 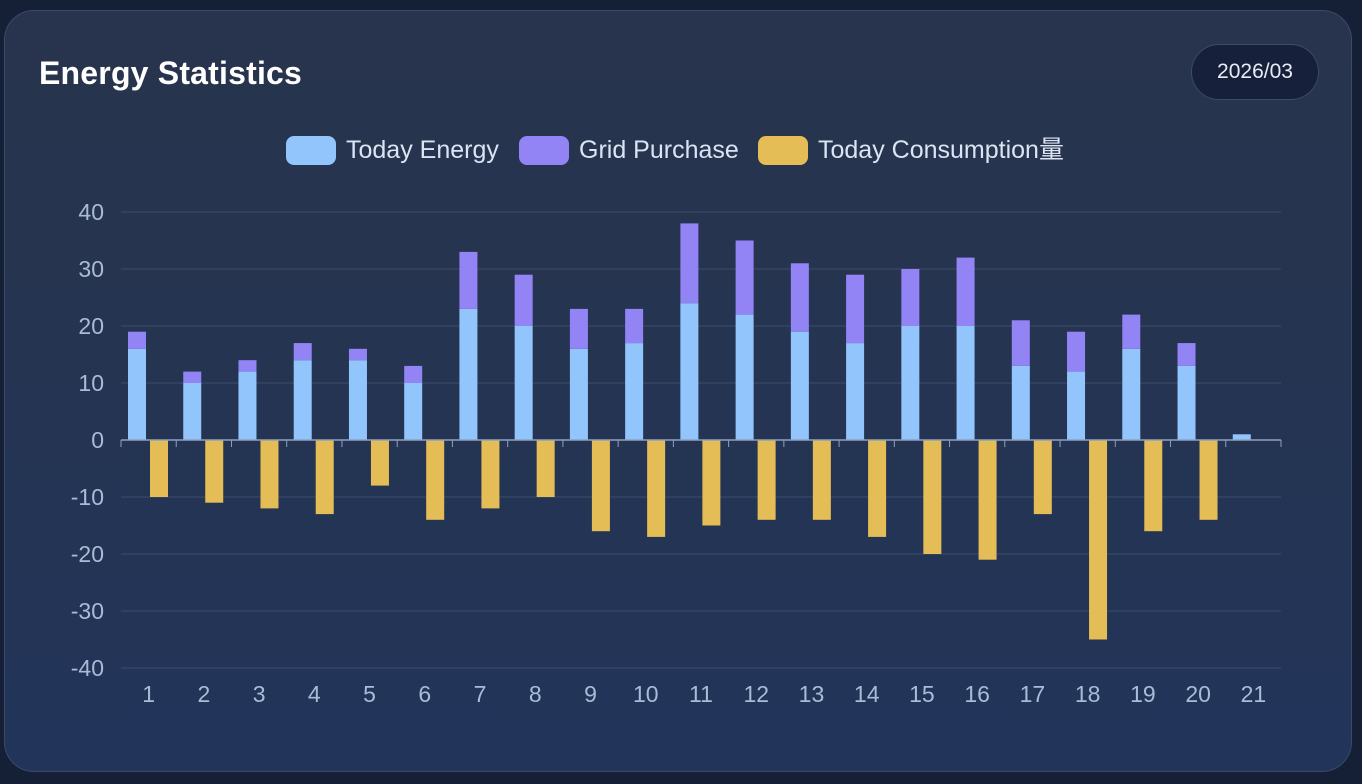 I want to click on legend-label: Today Consumption量, so click(x=941, y=150).